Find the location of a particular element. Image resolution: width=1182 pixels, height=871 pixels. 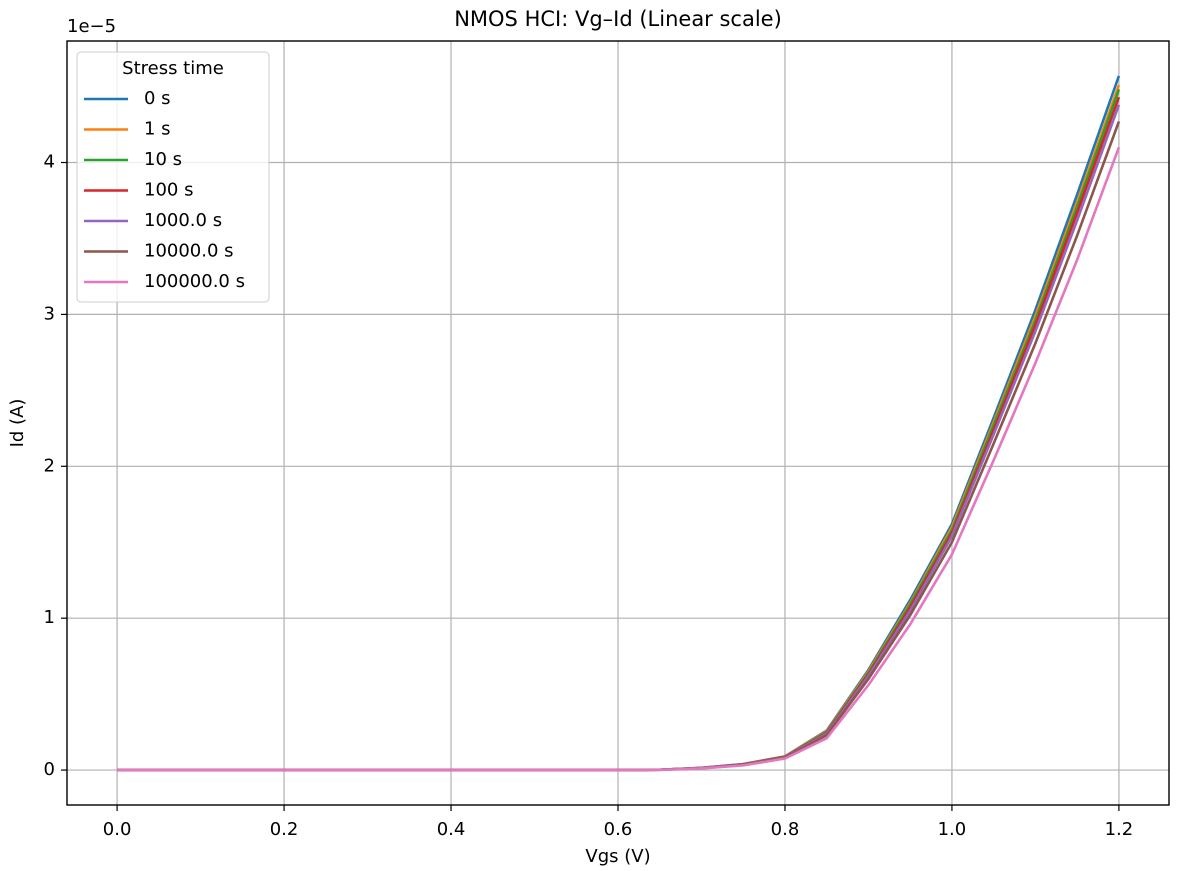

legend-box is located at coordinates (173, 177).